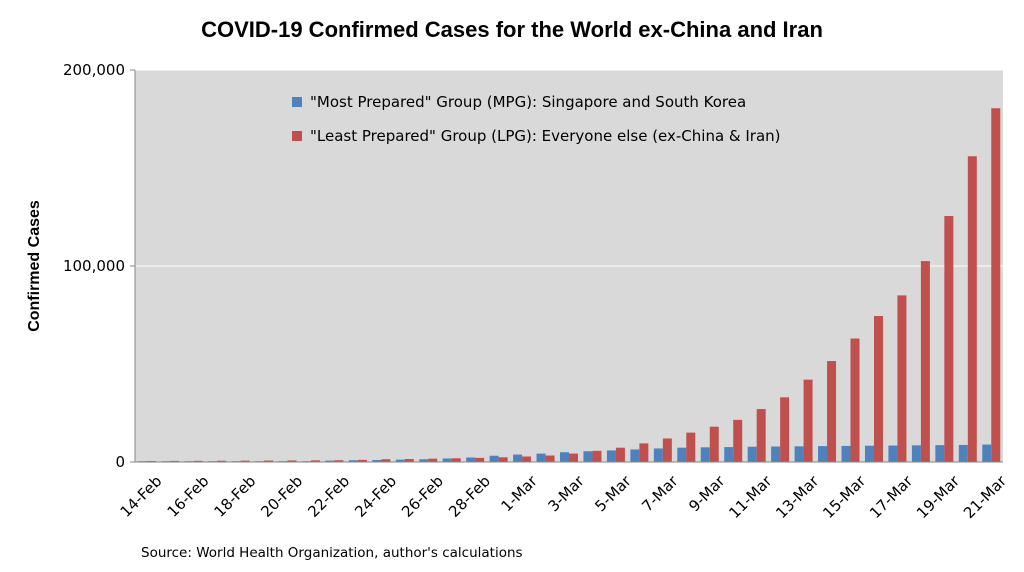  Describe the element at coordinates (797, 496) in the screenshot. I see `x-tick-label: 13-Mar` at that location.